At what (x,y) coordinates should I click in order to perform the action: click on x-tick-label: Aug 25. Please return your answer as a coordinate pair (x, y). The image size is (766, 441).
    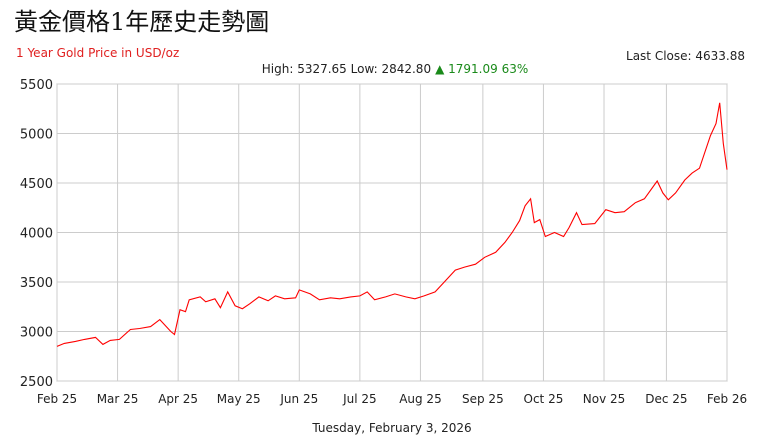
    Looking at the image, I should click on (420, 399).